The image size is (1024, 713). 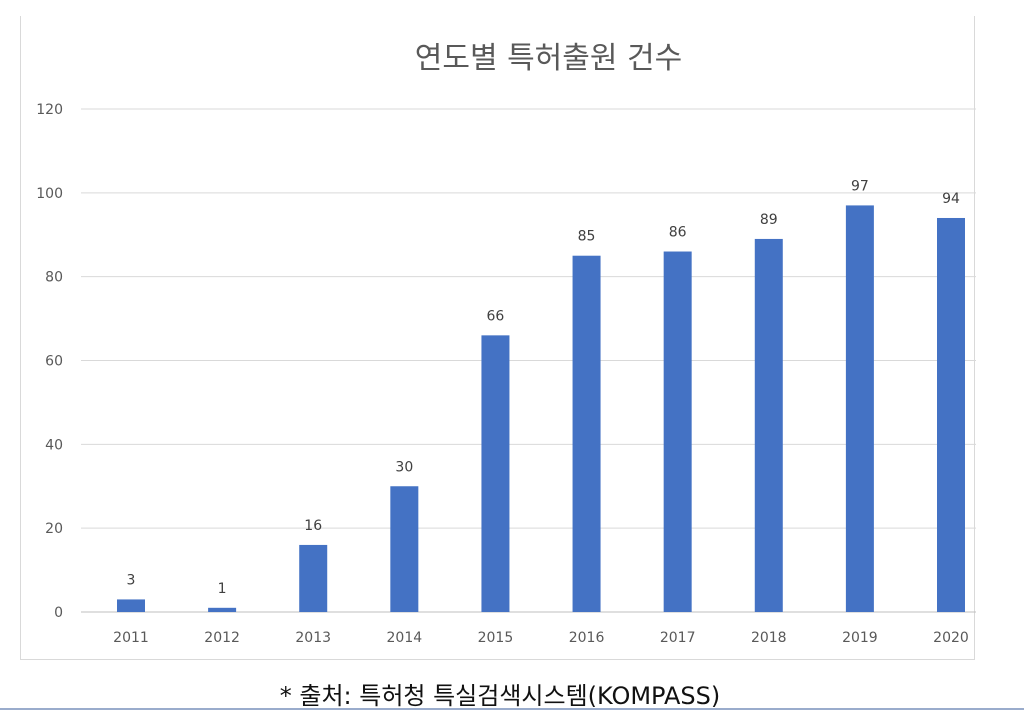 I want to click on data-label: 86, so click(x=678, y=233).